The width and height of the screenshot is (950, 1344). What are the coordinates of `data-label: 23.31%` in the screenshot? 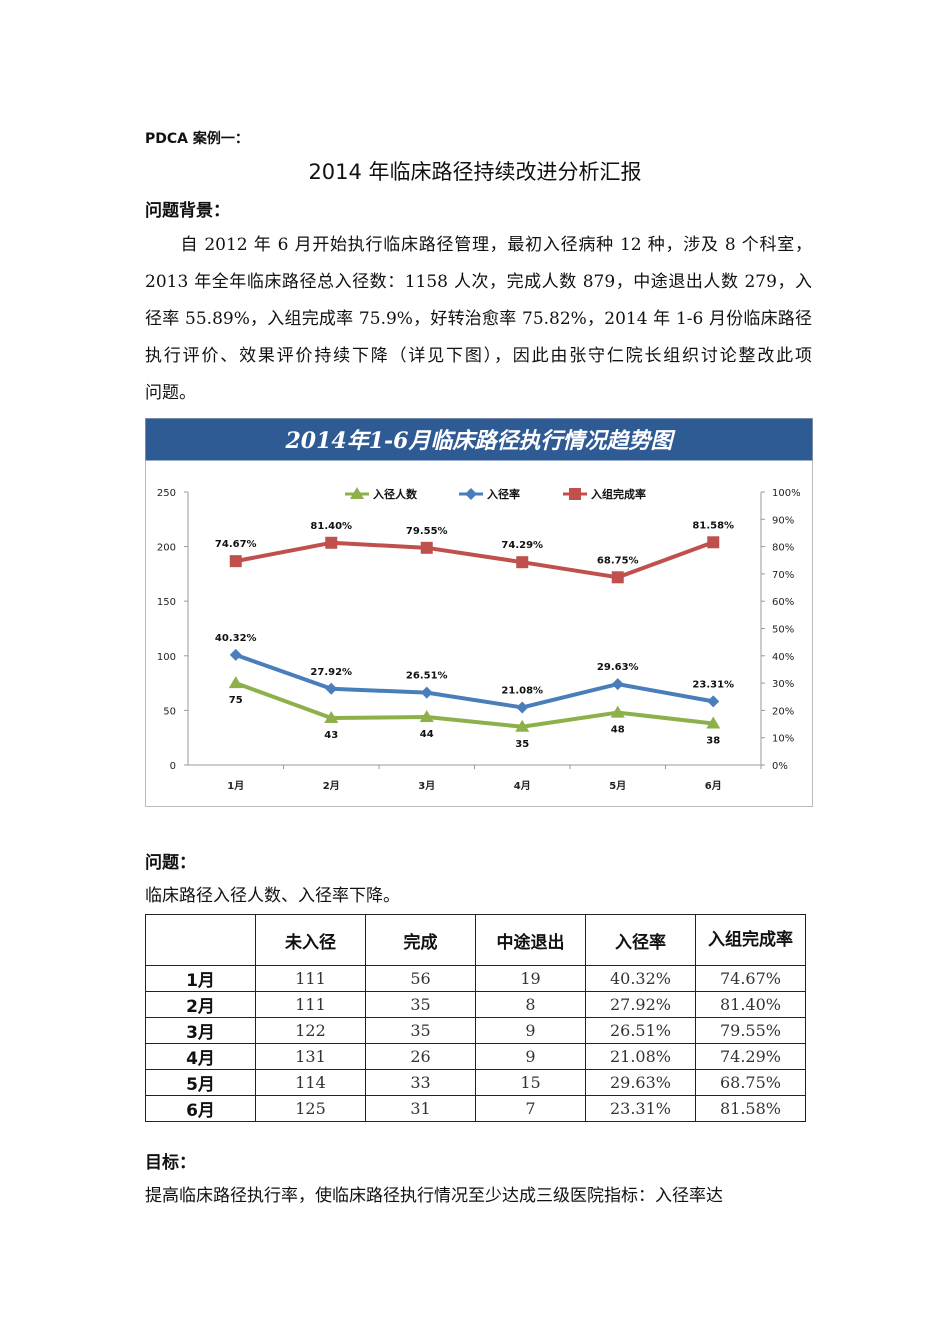 It's located at (713, 684).